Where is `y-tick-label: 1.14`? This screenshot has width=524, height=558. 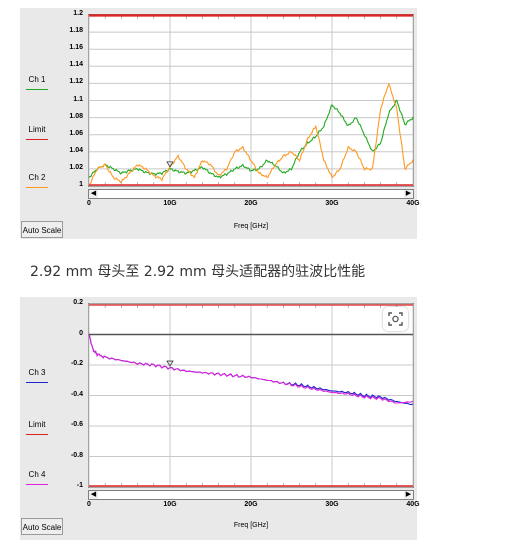
y-tick-label: 1.14 is located at coordinates (76, 65).